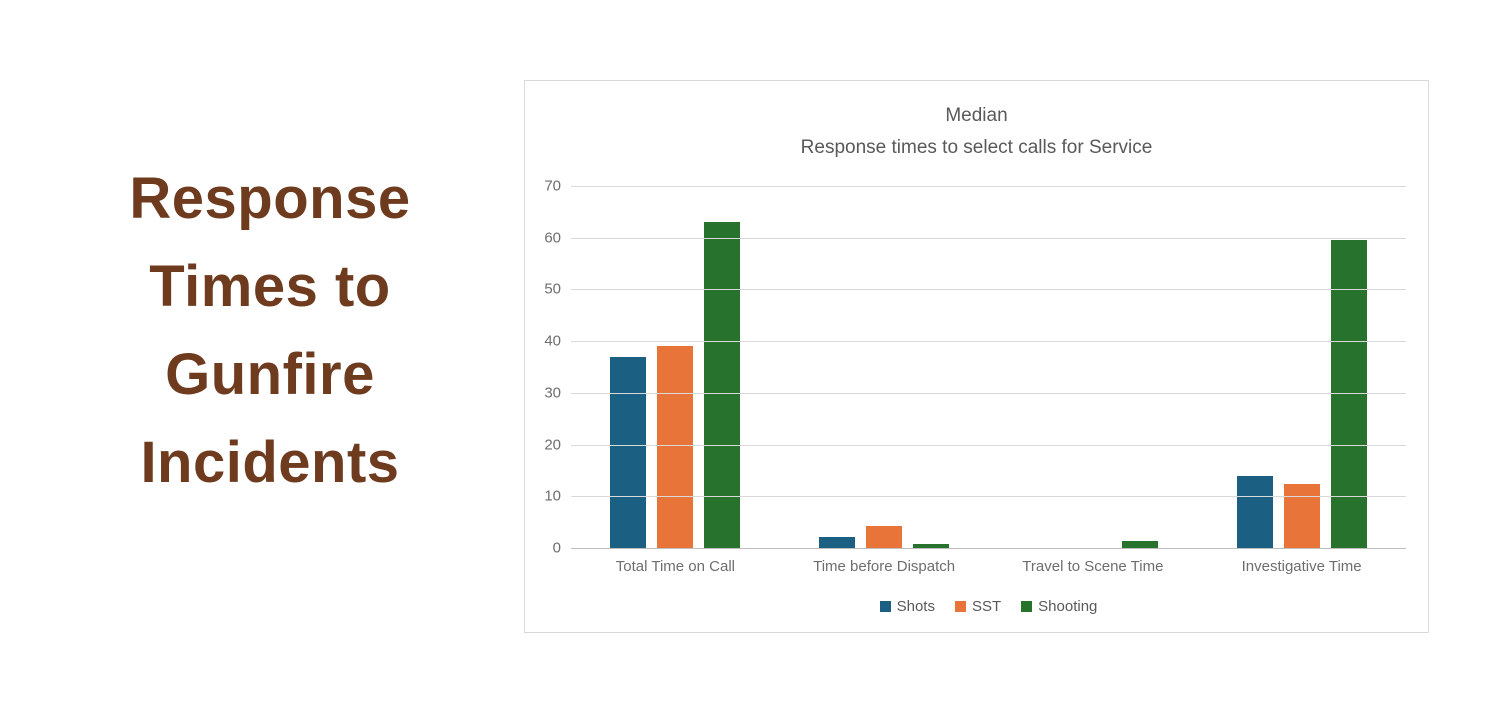 The width and height of the screenshot is (1508, 723). What do you see at coordinates (552, 341) in the screenshot?
I see `y-axis-tick-label: 40` at bounding box center [552, 341].